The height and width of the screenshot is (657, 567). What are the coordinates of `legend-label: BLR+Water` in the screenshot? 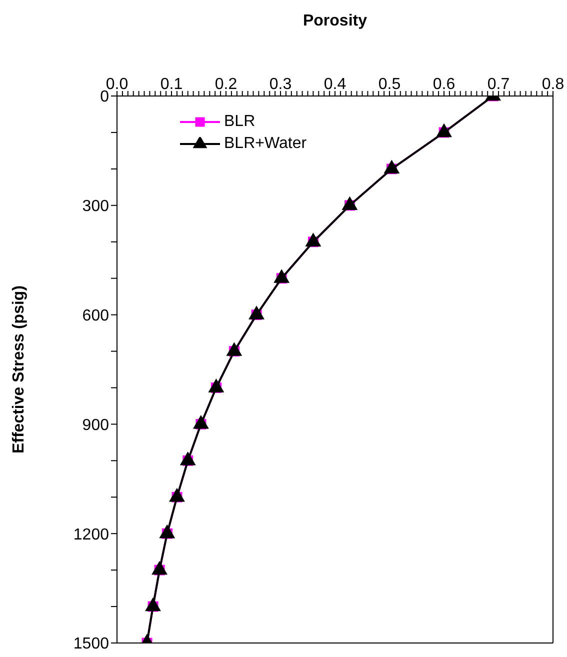 It's located at (265, 144).